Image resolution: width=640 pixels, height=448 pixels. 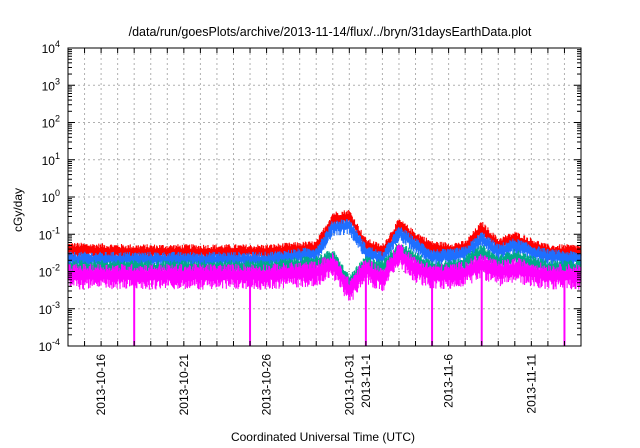 What do you see at coordinates (531, 384) in the screenshot?
I see `x-tick-label: 2013-11-11` at bounding box center [531, 384].